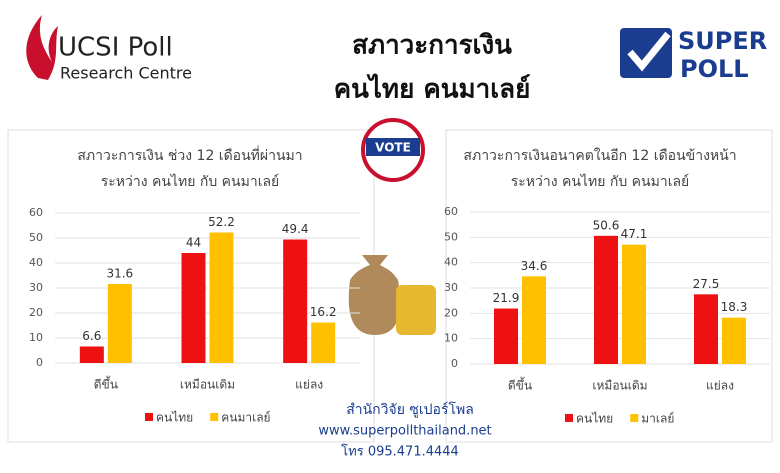  I want to click on vote-text: VOTE, so click(393, 148).